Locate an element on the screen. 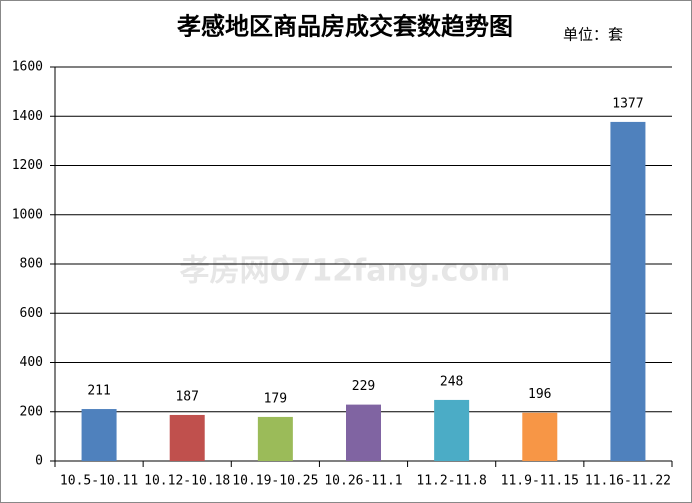 Image resolution: width=692 pixels, height=503 pixels. data-label: 196 is located at coordinates (539, 394).